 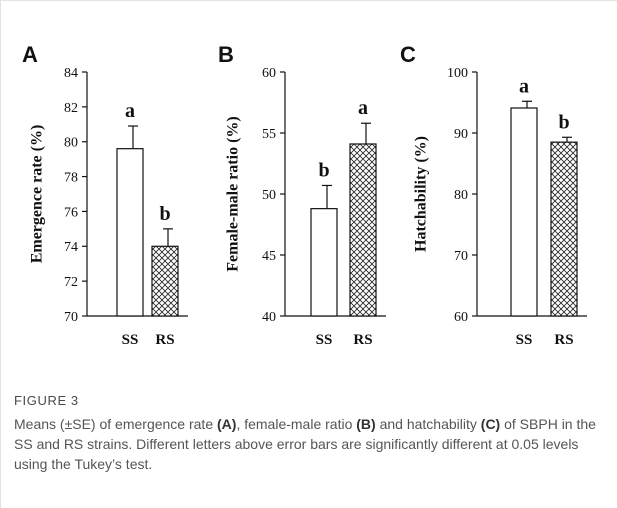 I want to click on y-tick-label: 82, so click(x=71, y=108).